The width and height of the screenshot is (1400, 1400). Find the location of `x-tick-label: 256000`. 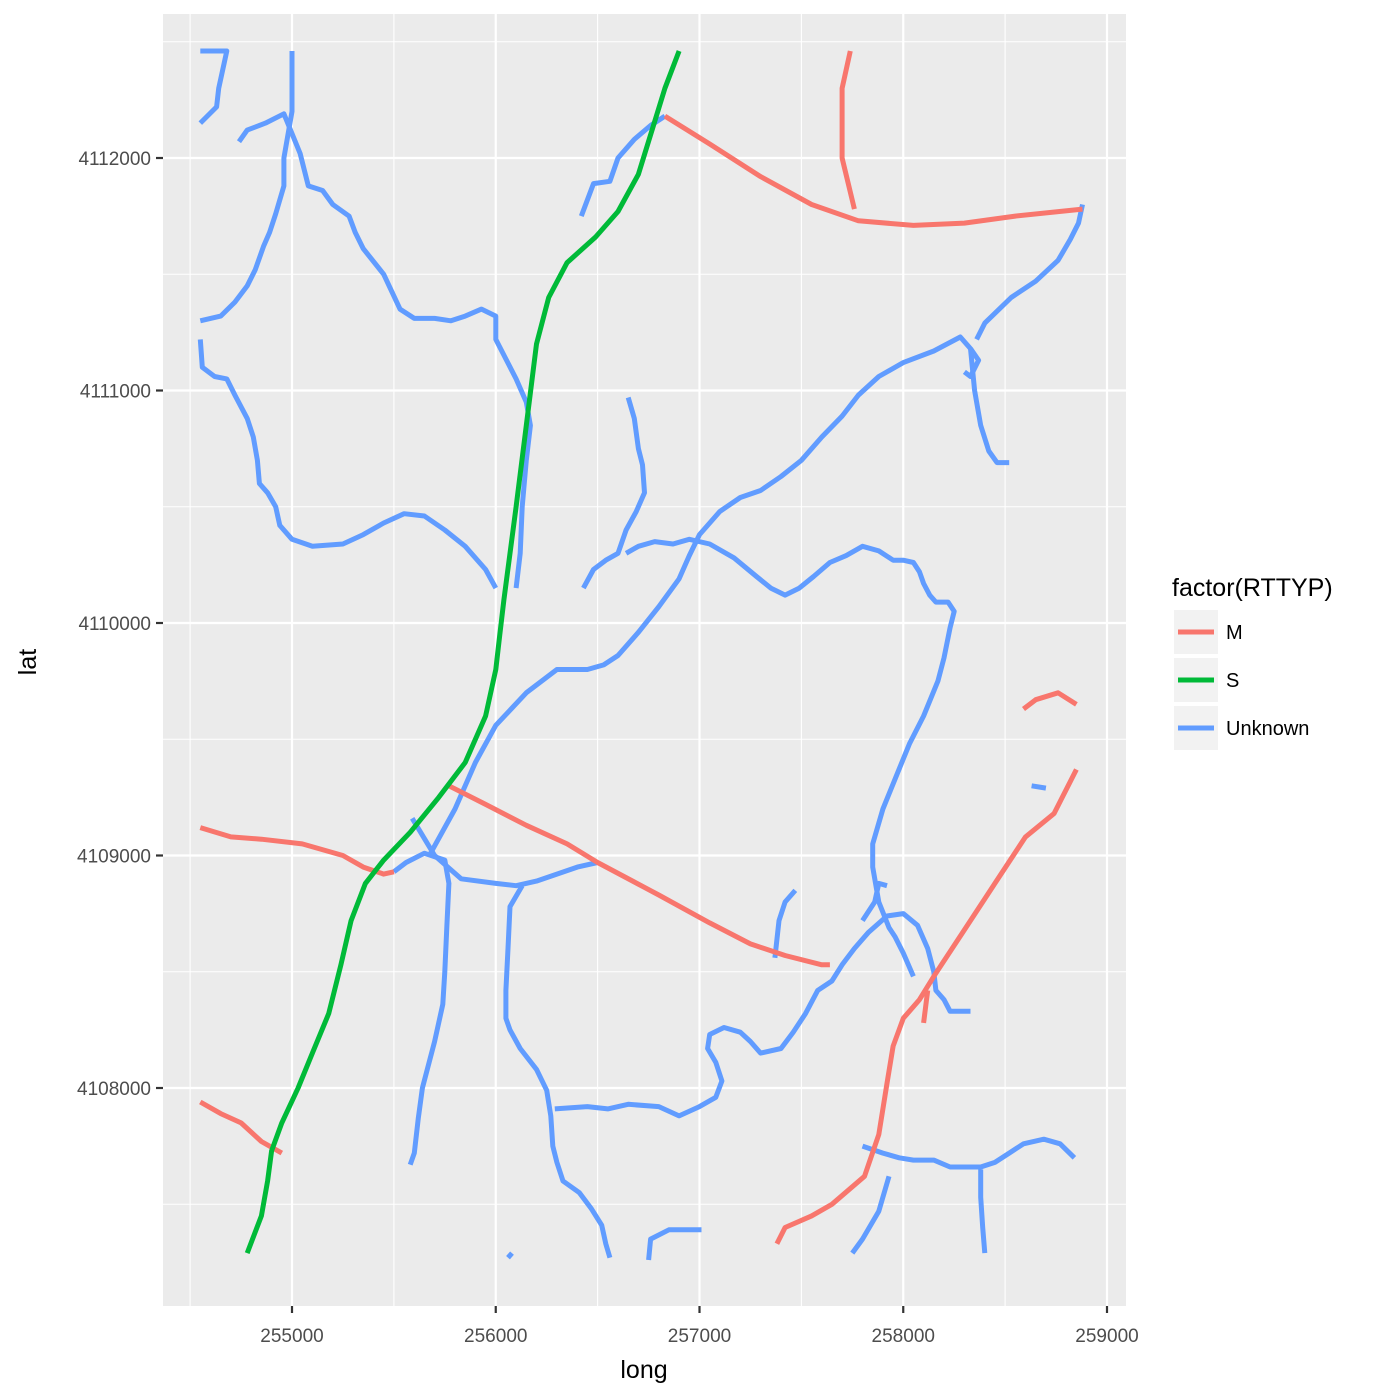

x-tick-label: 256000 is located at coordinates (495, 1336).